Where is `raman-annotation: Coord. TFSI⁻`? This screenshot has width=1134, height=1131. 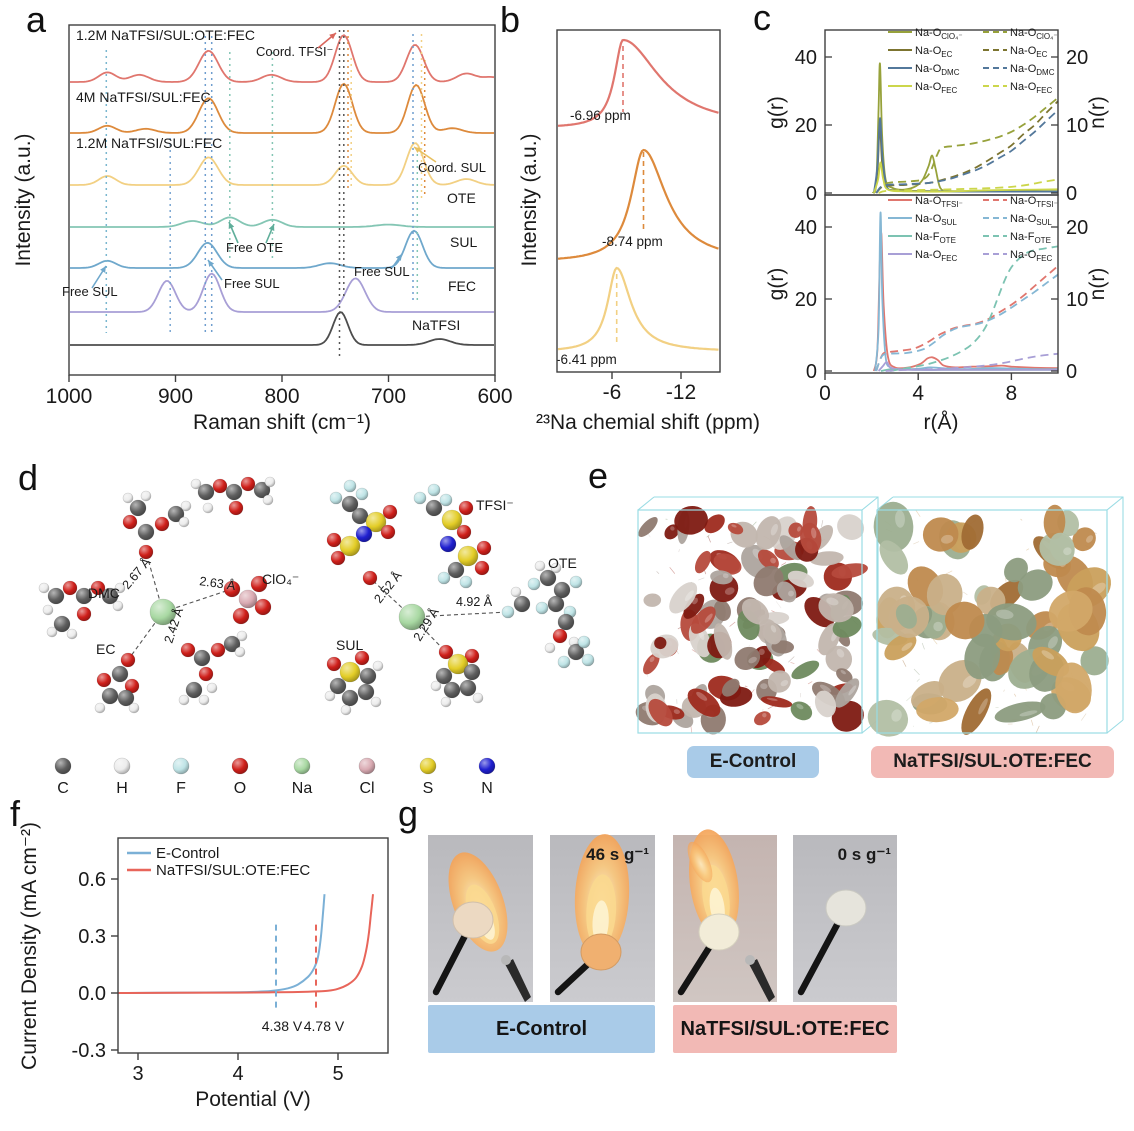 raman-annotation: Coord. TFSI⁻ is located at coordinates (294, 51).